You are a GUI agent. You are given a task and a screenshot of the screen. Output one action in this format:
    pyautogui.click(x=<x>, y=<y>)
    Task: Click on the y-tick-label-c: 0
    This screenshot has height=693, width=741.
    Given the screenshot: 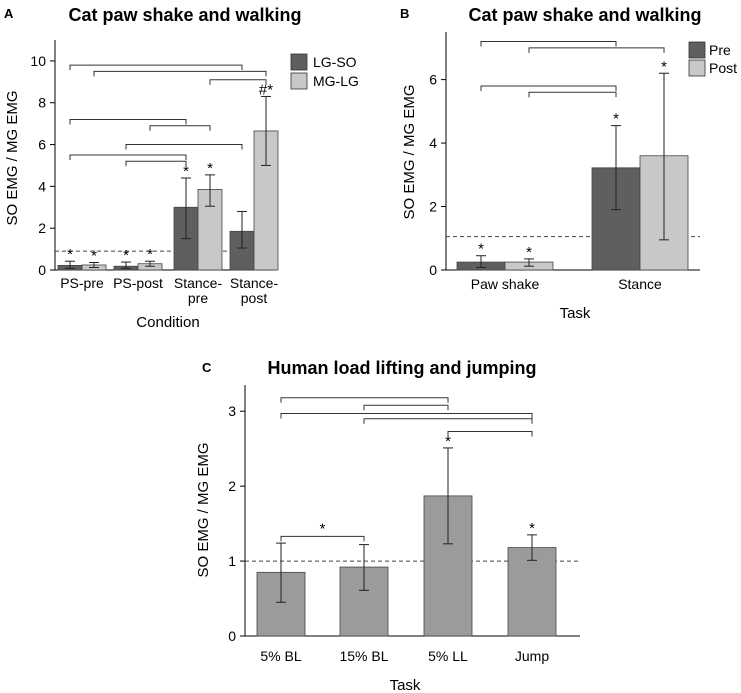 What is the action you would take?
    pyautogui.click(x=232, y=636)
    